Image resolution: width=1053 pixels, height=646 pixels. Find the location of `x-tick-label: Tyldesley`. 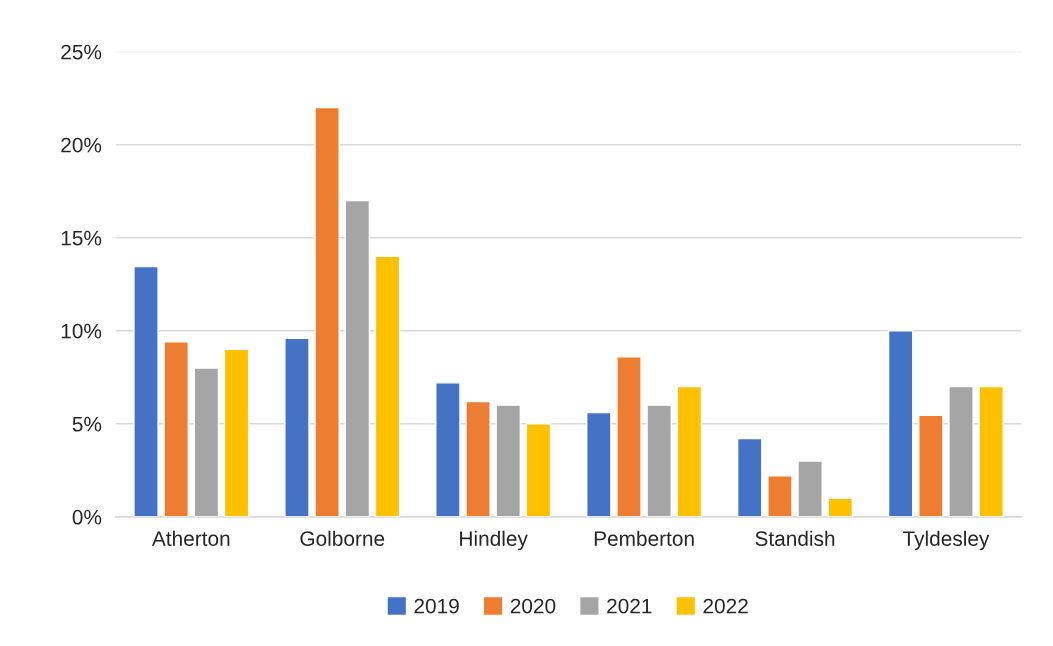

x-tick-label: Tyldesley is located at coordinates (946, 540).